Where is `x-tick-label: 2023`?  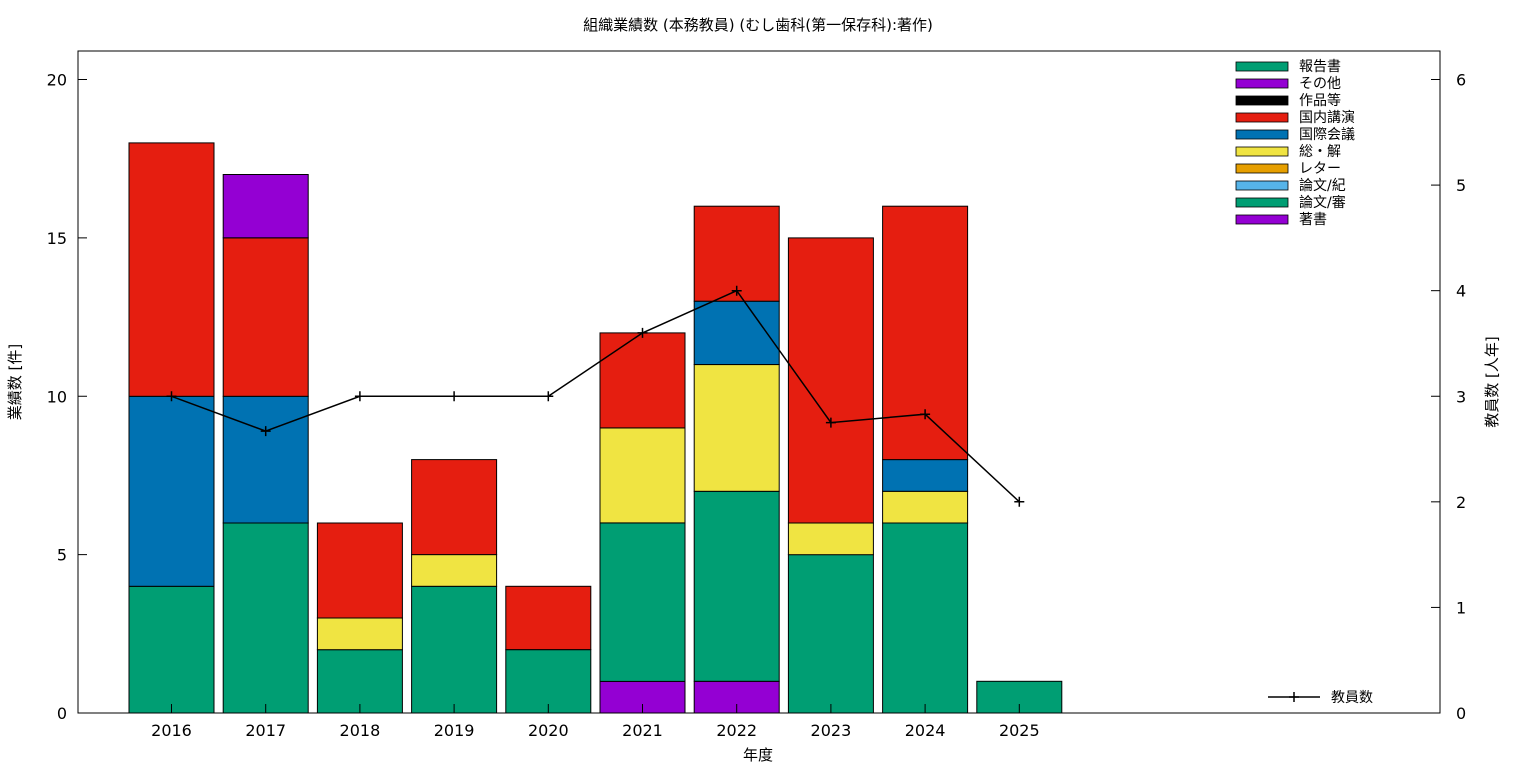
x-tick-label: 2023 is located at coordinates (831, 730).